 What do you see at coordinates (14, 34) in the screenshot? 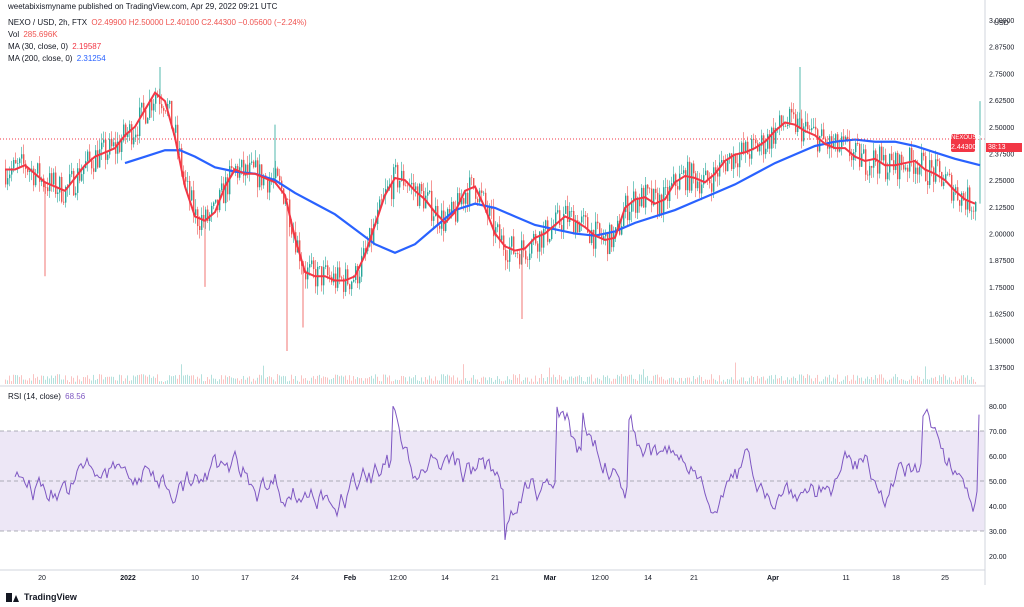
I see `legend-vol-label: Vol` at bounding box center [14, 34].